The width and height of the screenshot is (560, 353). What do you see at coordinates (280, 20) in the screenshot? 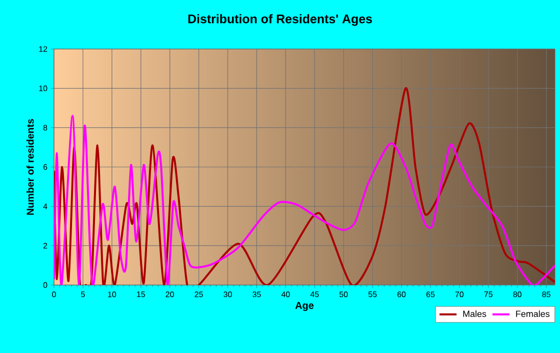
I see `chart-title: Distribution of Residents' Ages` at bounding box center [280, 20].